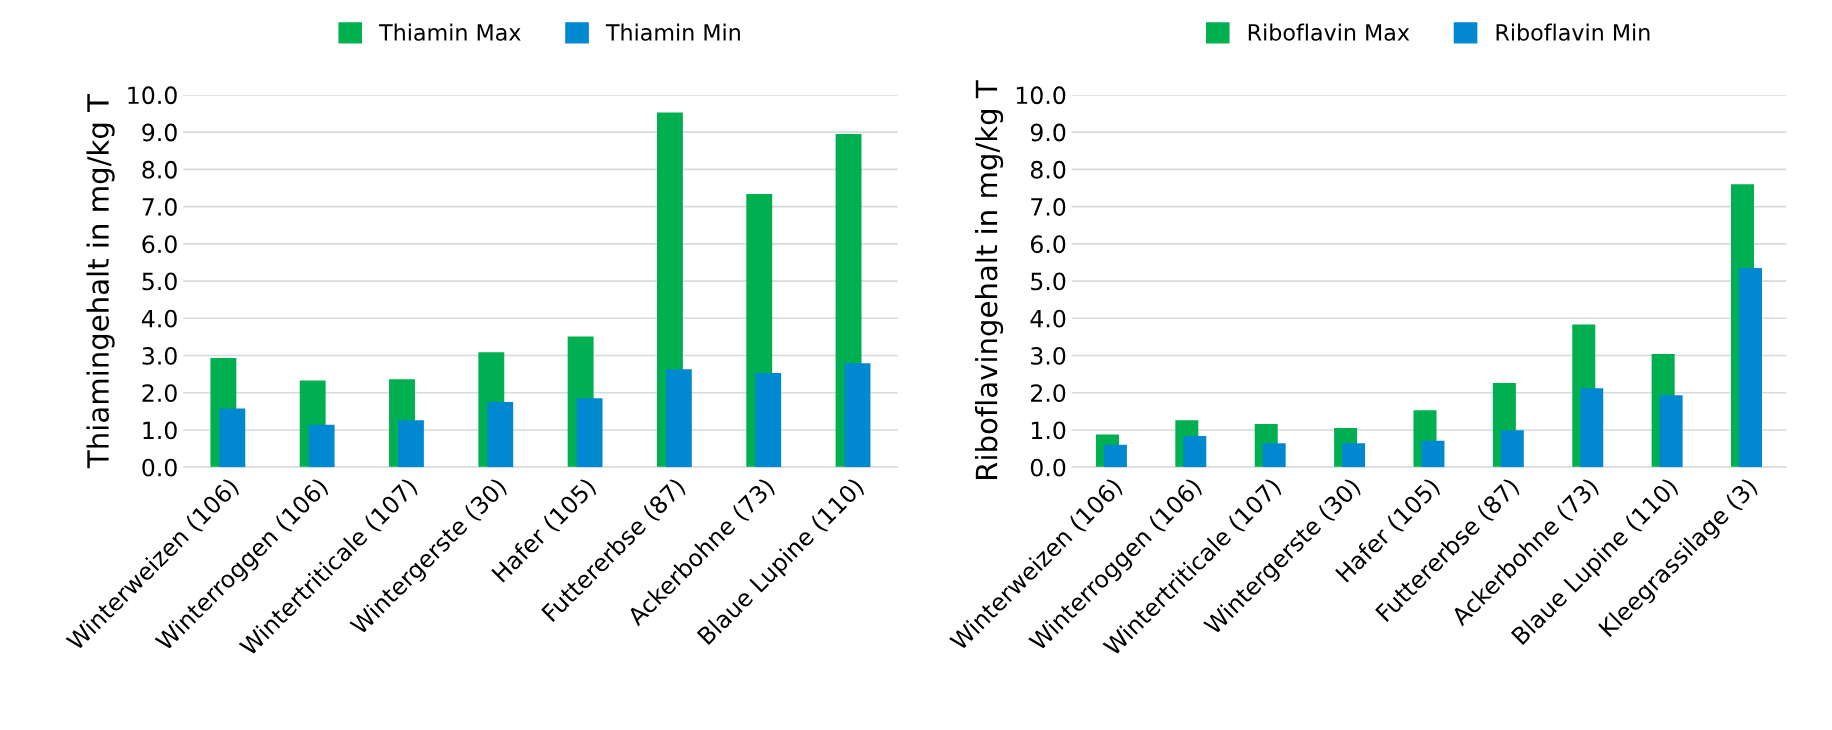  Describe the element at coordinates (450, 32) in the screenshot. I see `legend-label: Thiamin Max` at that location.